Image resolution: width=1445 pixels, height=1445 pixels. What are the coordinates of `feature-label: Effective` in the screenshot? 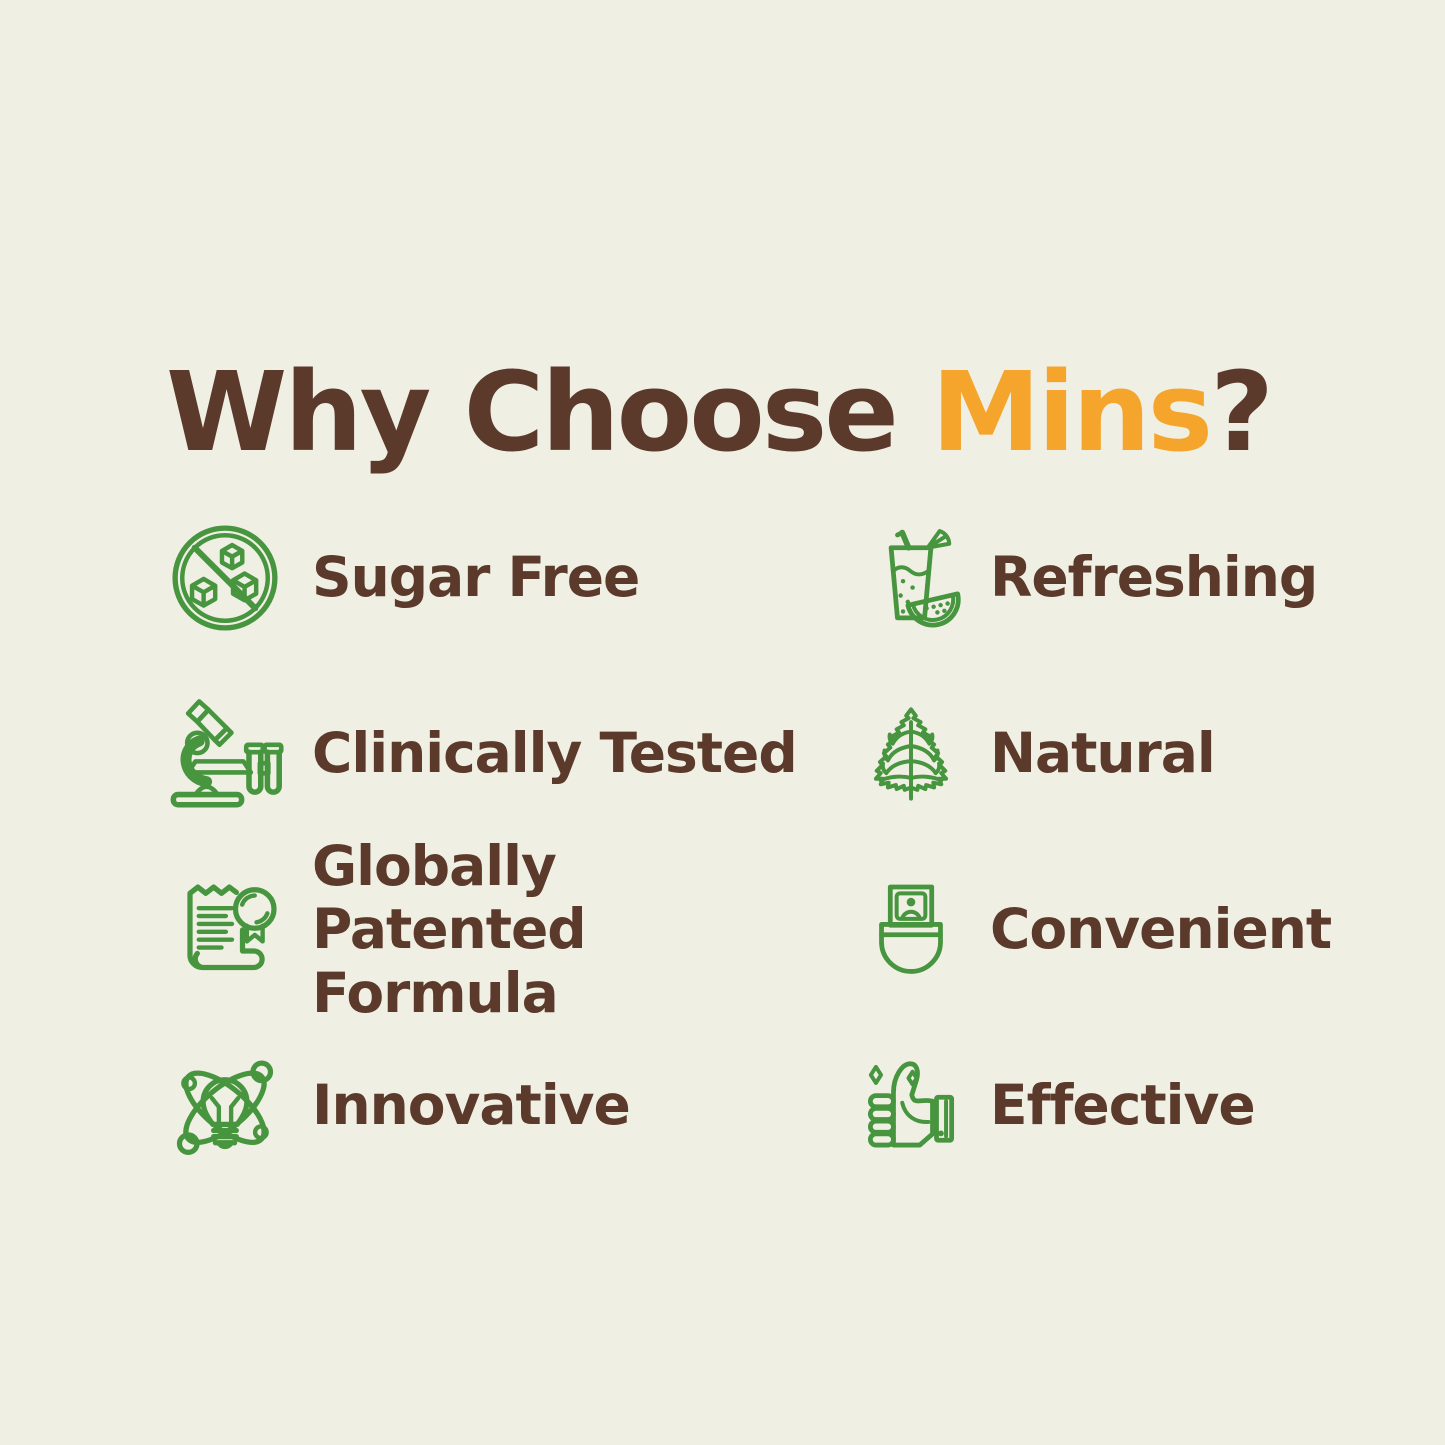 It's located at (1123, 1105).